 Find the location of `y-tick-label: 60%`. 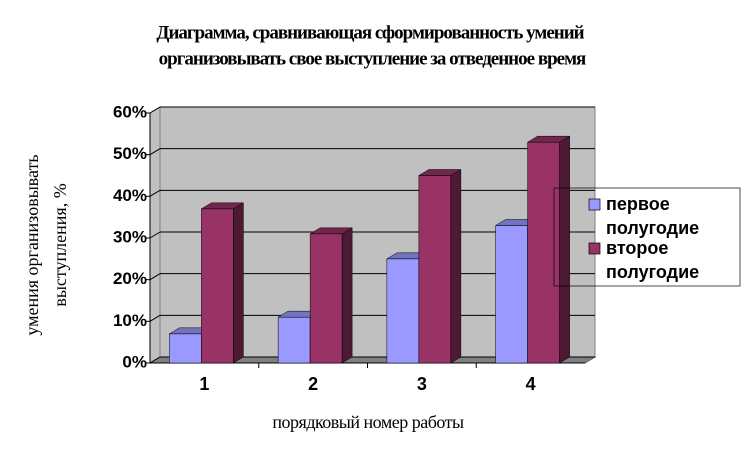

y-tick-label: 60% is located at coordinates (130, 111).